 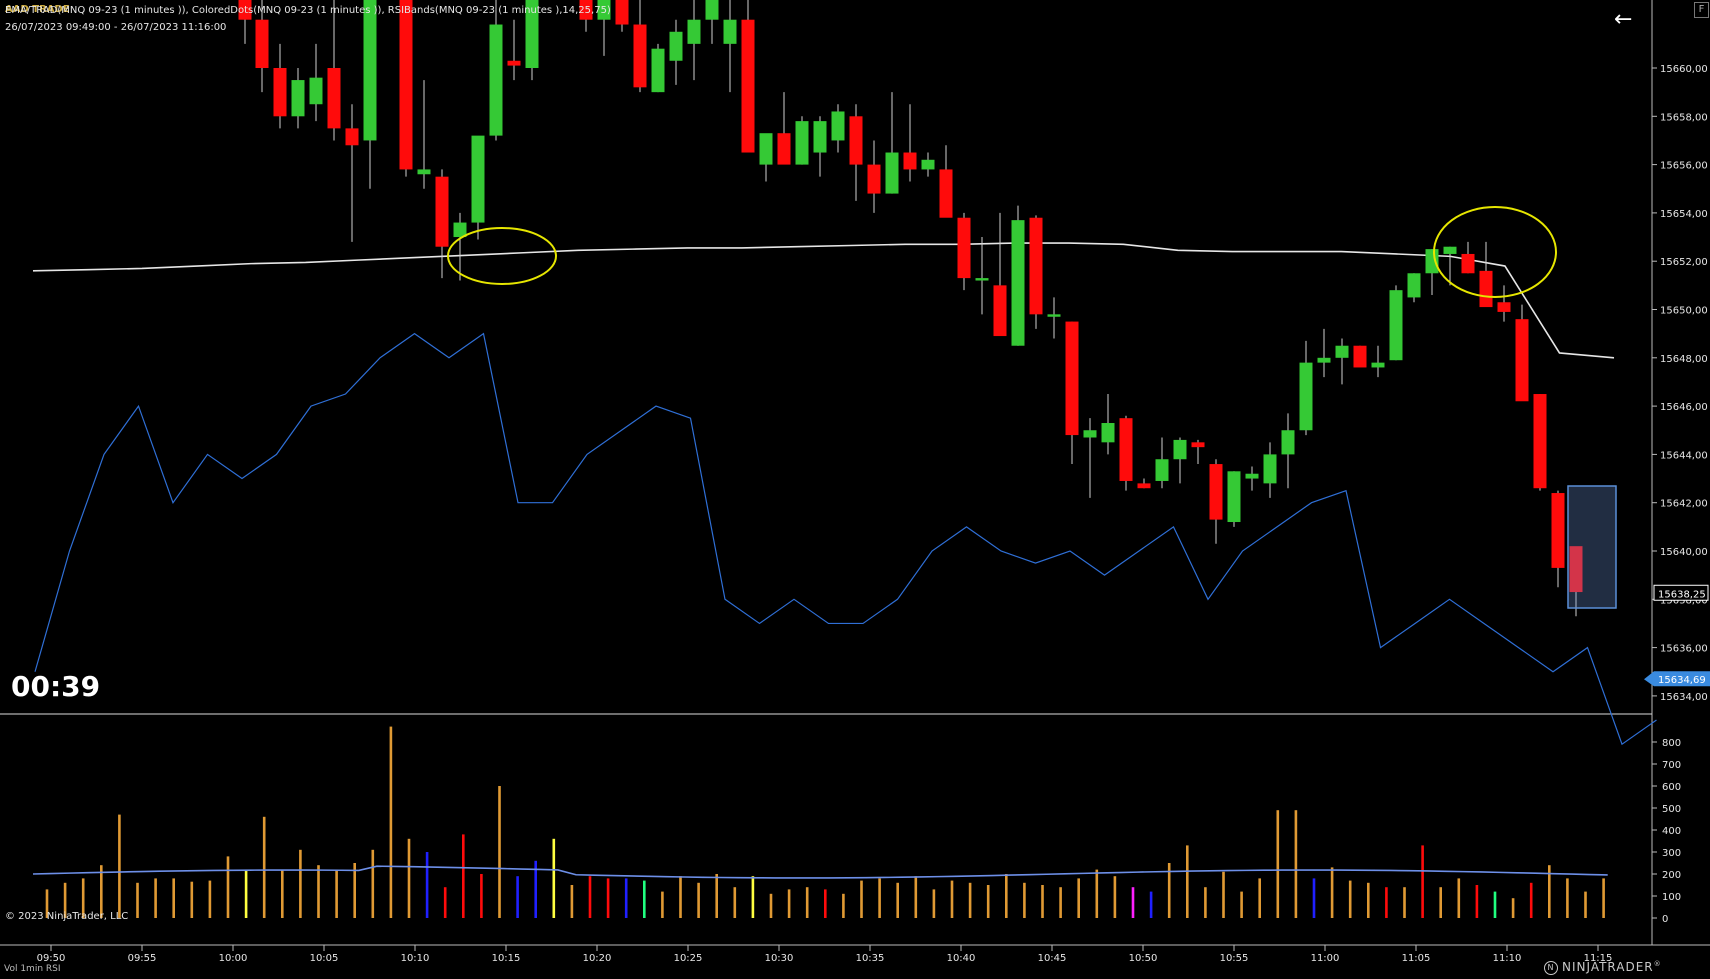 I want to click on bar-timer: 00:39, so click(x=56, y=686).